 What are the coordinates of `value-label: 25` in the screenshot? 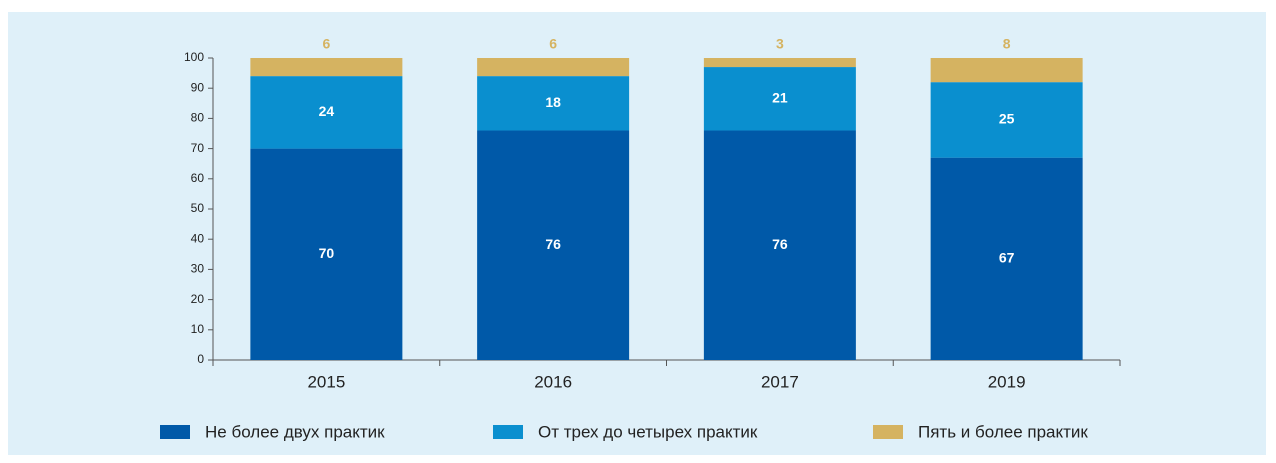 It's located at (1007, 119).